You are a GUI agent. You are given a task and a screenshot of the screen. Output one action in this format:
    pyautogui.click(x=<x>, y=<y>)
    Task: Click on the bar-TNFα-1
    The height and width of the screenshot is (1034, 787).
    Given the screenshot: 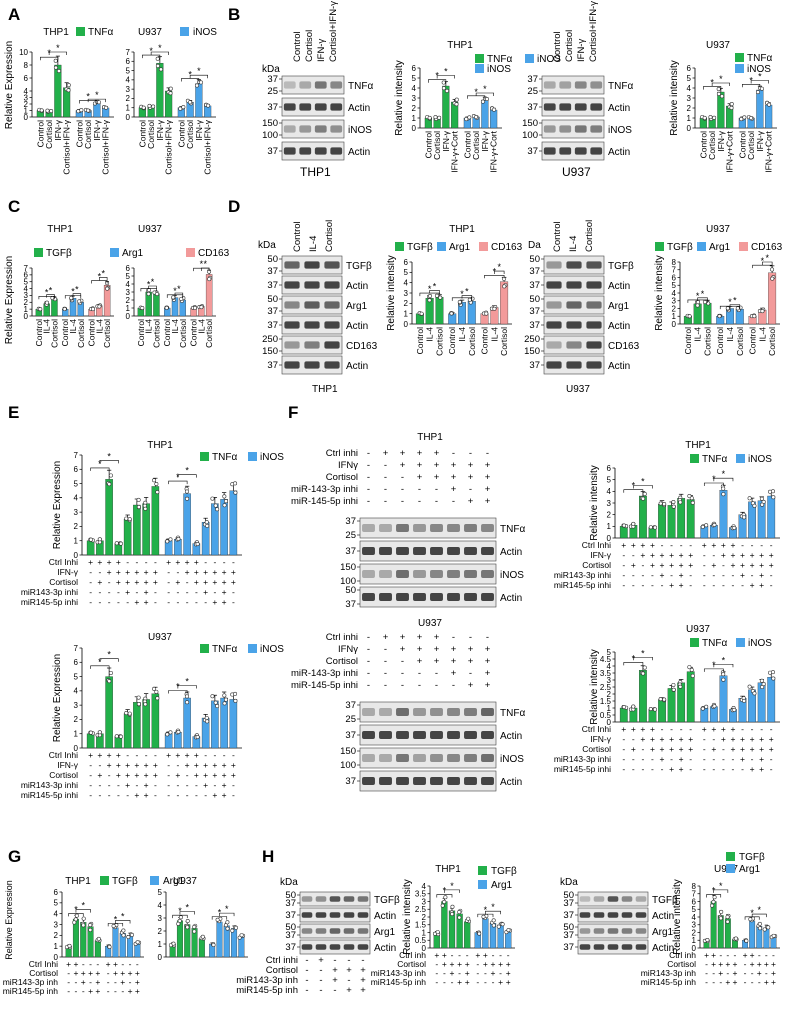 What is the action you would take?
    pyautogui.click(x=623, y=532)
    